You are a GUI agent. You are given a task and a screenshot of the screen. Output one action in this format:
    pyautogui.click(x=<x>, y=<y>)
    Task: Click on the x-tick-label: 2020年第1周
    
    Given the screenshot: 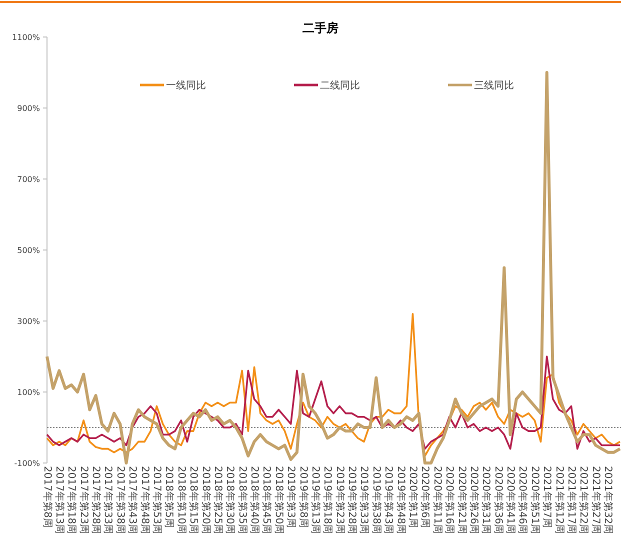 What is the action you would take?
    pyautogui.click(x=413, y=497)
    